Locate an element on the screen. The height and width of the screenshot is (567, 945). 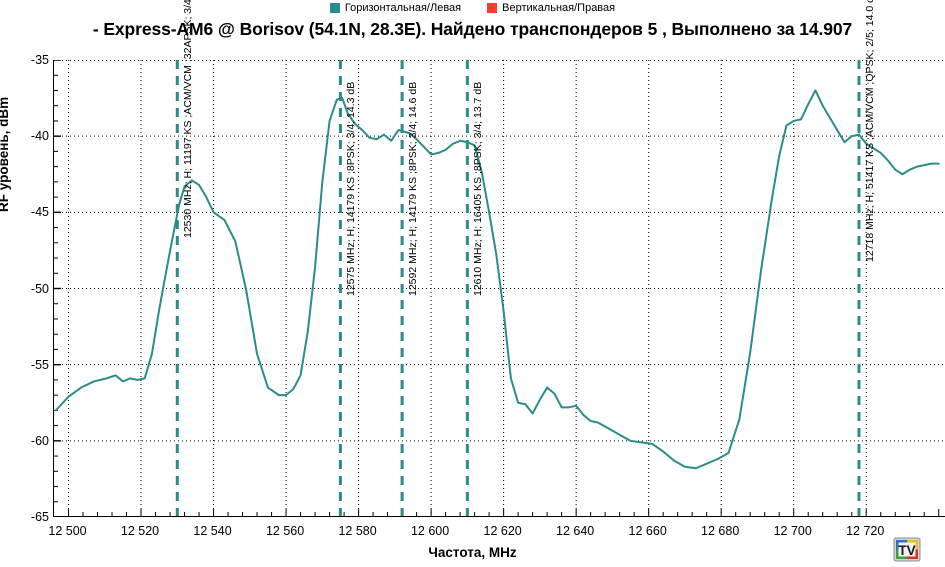
x-tick-label: 12 700 is located at coordinates (792, 531).